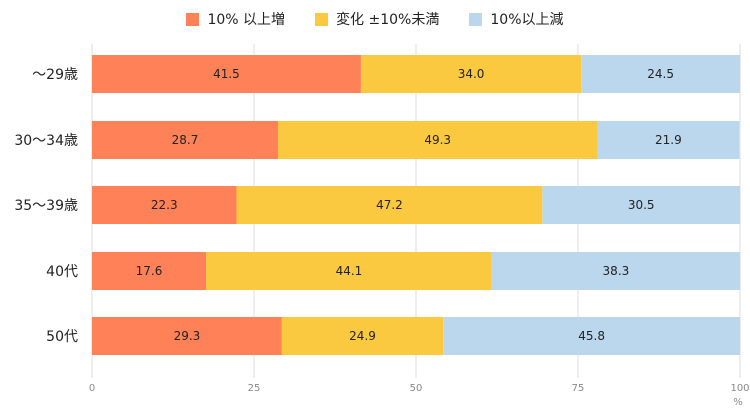 The height and width of the screenshot is (418, 750). Describe the element at coordinates (322, 19) in the screenshot. I see `legend-swatch-no-change` at that location.